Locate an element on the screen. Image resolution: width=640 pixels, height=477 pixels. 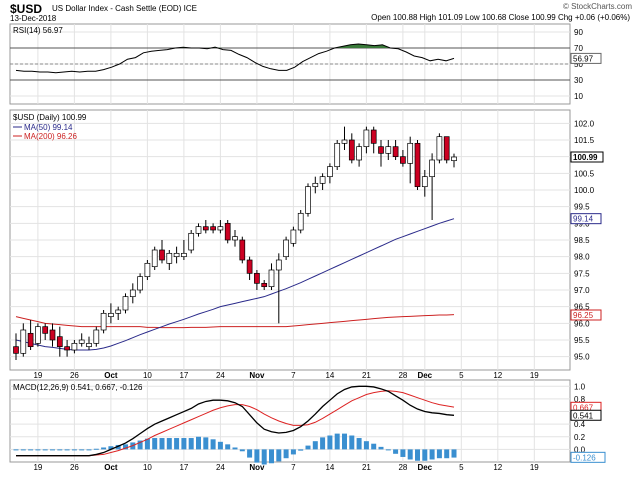
close-value: 100.99 is located at coordinates (585, 157).